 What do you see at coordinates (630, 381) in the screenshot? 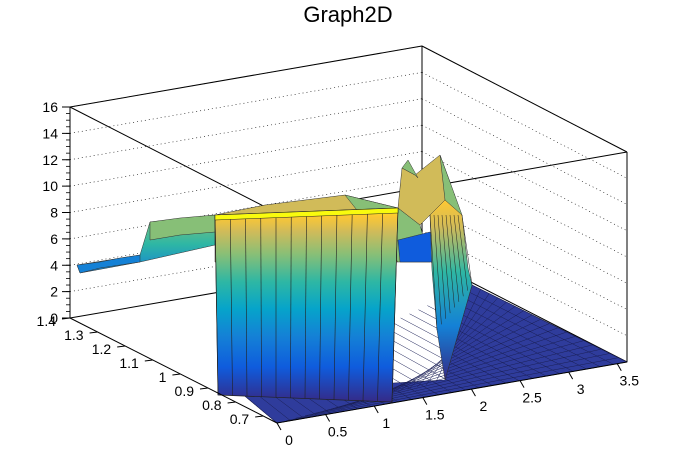
I see `x-tick-label: 3.5` at bounding box center [630, 381].